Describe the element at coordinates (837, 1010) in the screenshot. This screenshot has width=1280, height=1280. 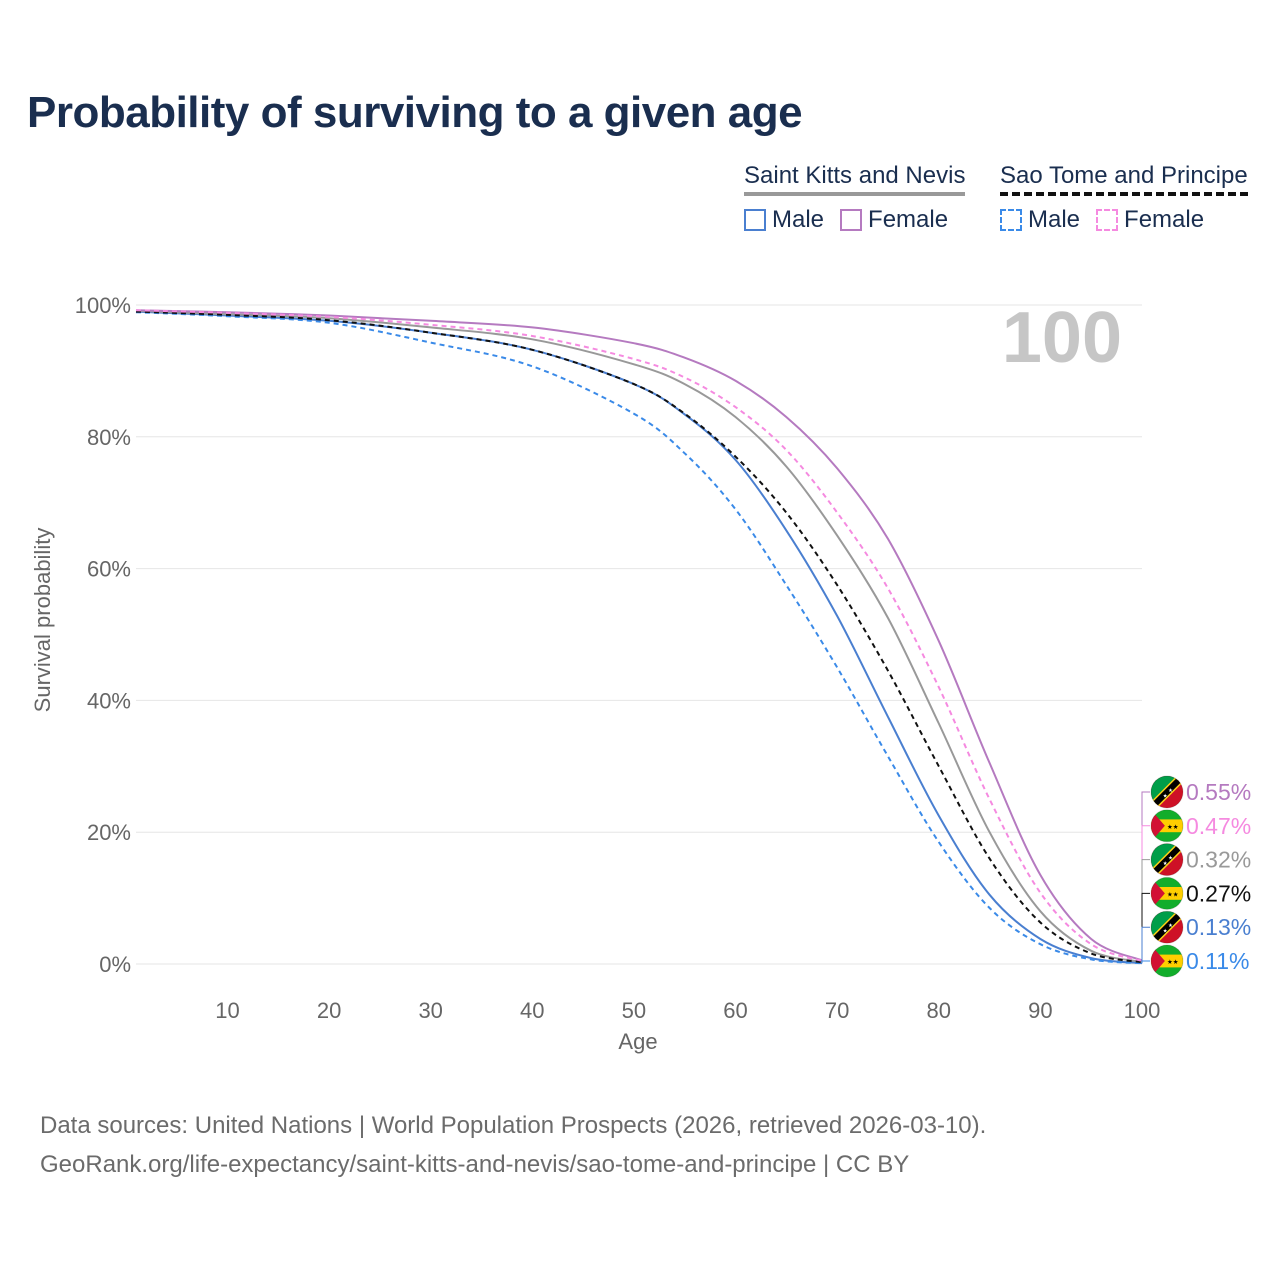
I see `x-tick-label: 70` at that location.